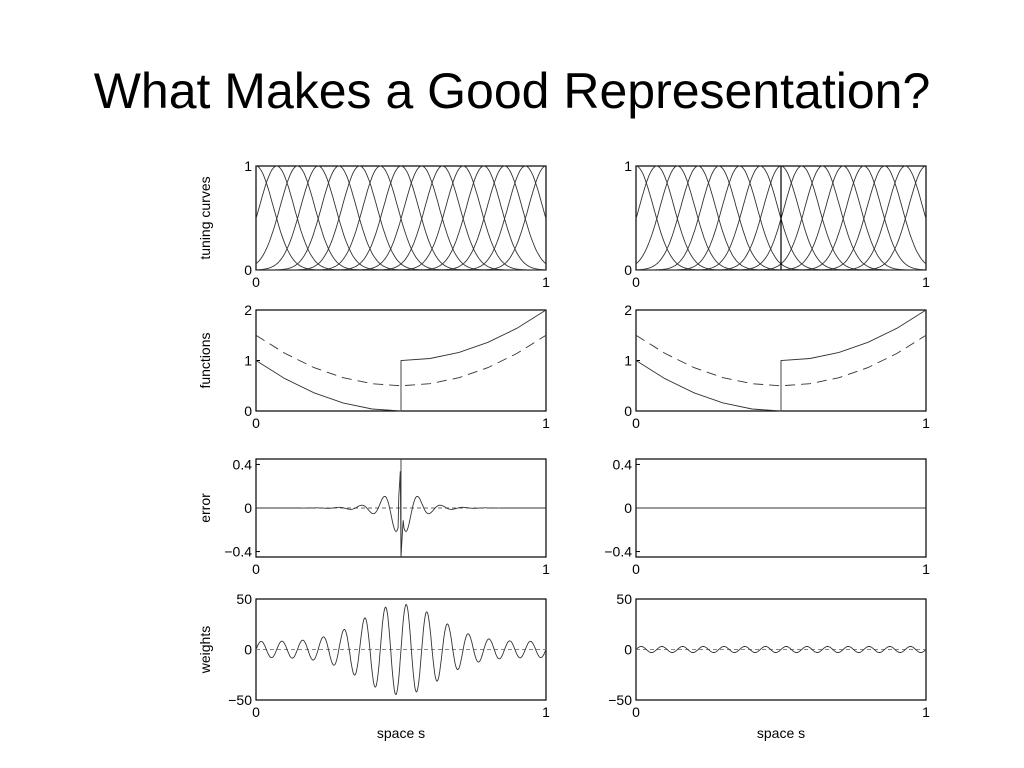 This screenshot has width=1024, height=768. I want to click on error-right-xtick-label: 1, so click(926, 569).